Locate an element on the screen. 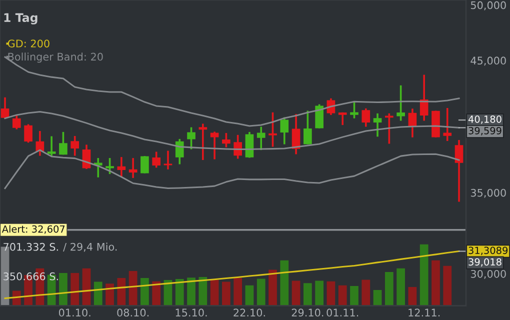 The width and height of the screenshot is (510, 320). ref-line-label: Alert: 32,607 is located at coordinates (33, 229).